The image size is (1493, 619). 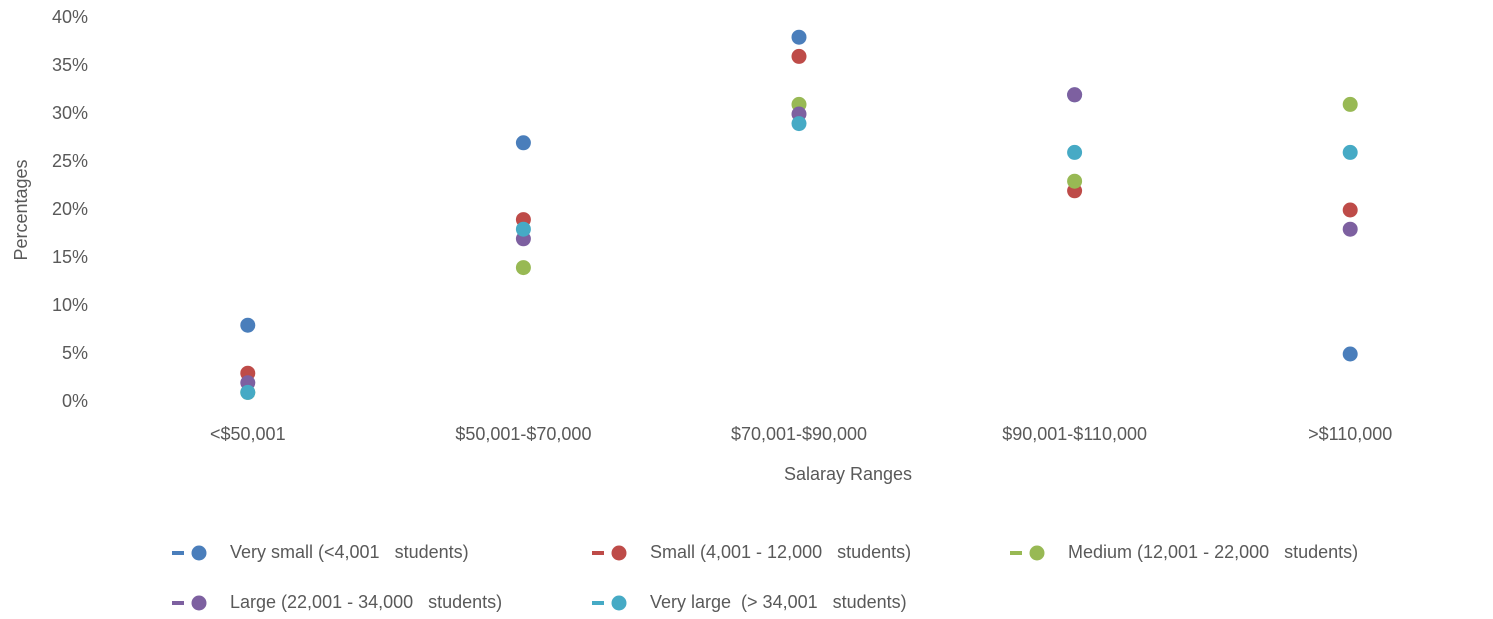 I want to click on x-tick-label: $90,001-$110,000, so click(x=1074, y=434).